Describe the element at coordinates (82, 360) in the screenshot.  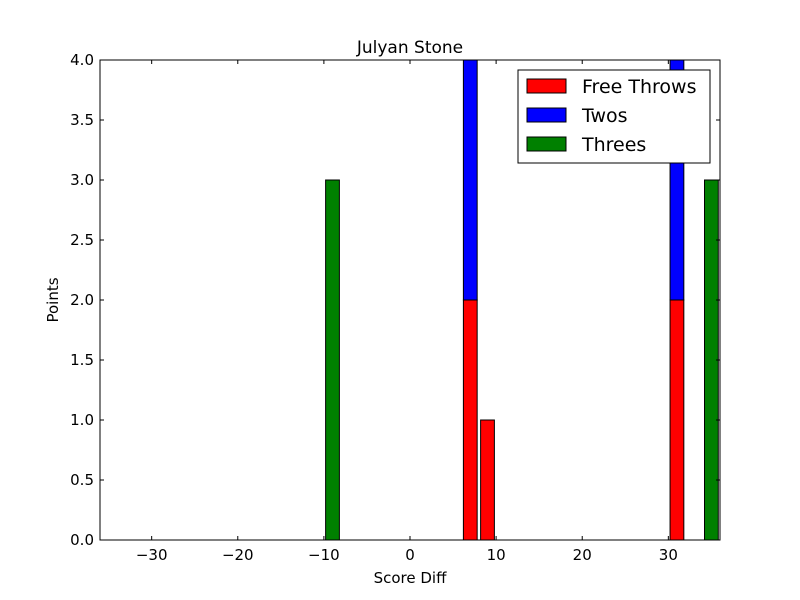
I see `y-tick-label: 1.5` at that location.